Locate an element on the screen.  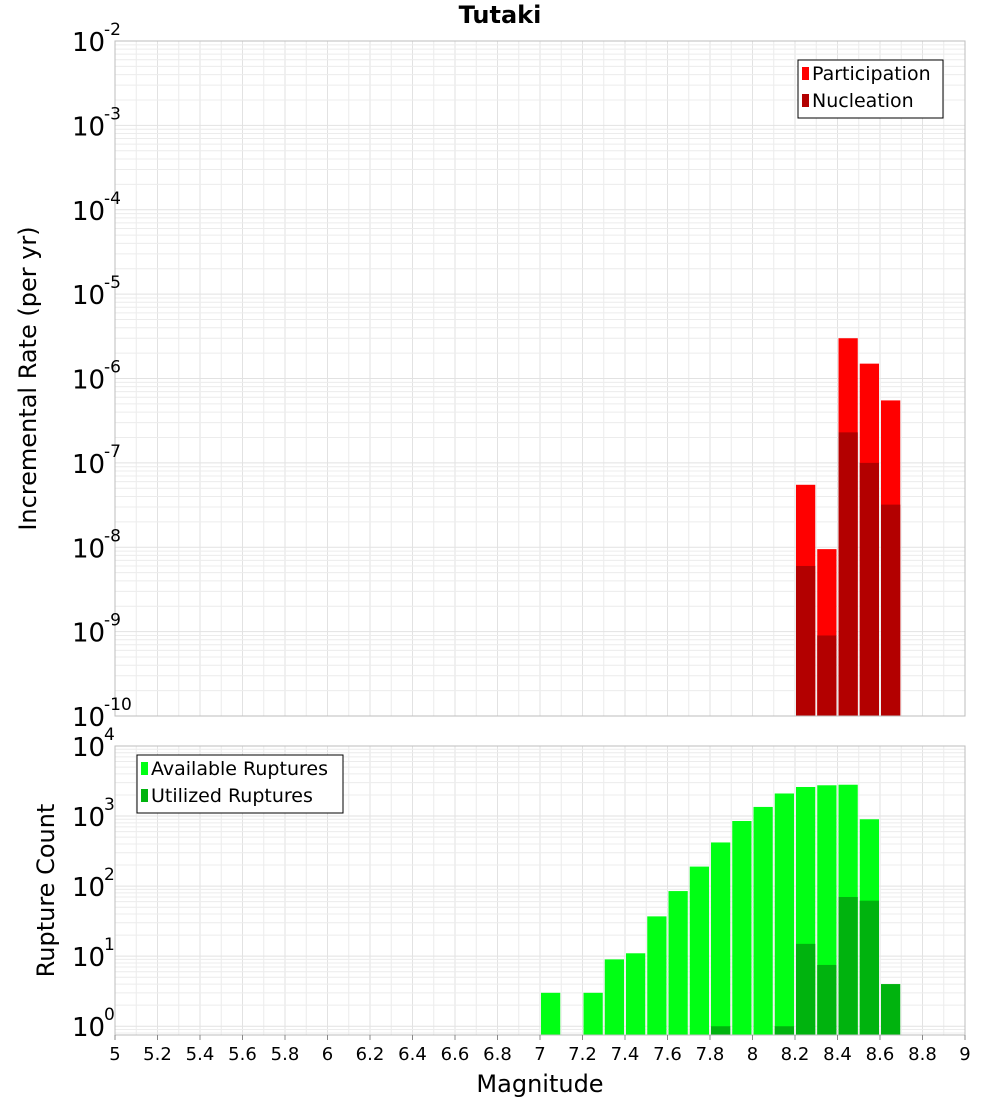
x-tick-label: 5 is located at coordinates (114, 1054).